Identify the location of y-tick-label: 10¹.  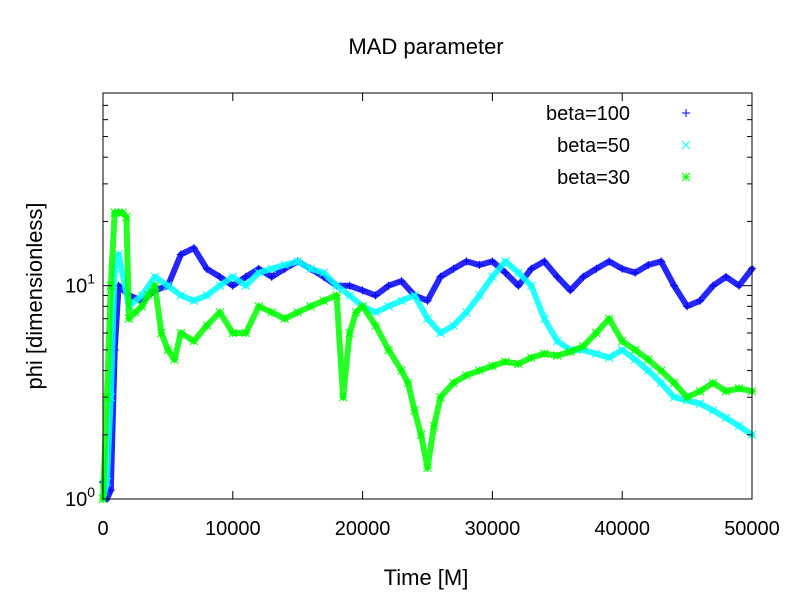
(80, 284).